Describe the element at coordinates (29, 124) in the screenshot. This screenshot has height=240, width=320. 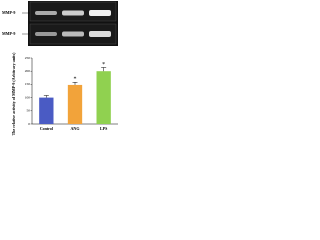
I see `y-tick-label: 0` at that location.